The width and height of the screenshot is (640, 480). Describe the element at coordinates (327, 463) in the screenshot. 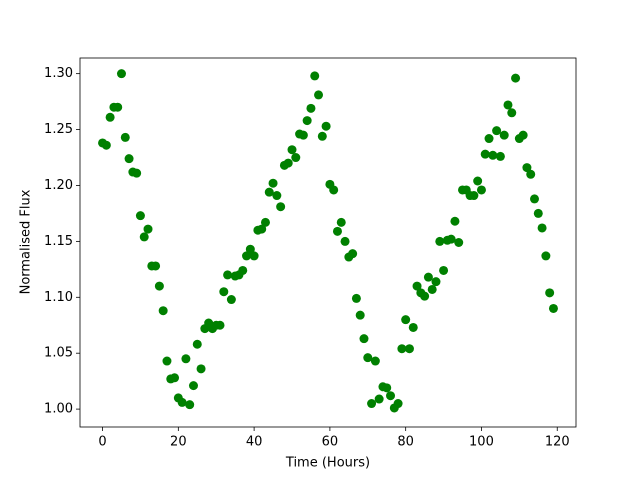

I see `x-axis-label: Time (Hours)` at that location.